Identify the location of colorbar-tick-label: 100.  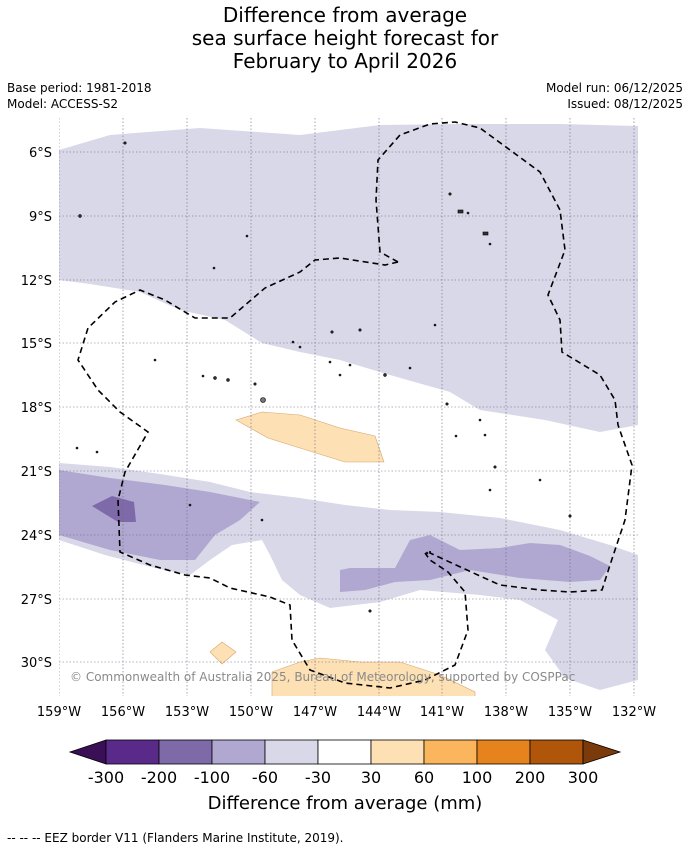
(477, 777).